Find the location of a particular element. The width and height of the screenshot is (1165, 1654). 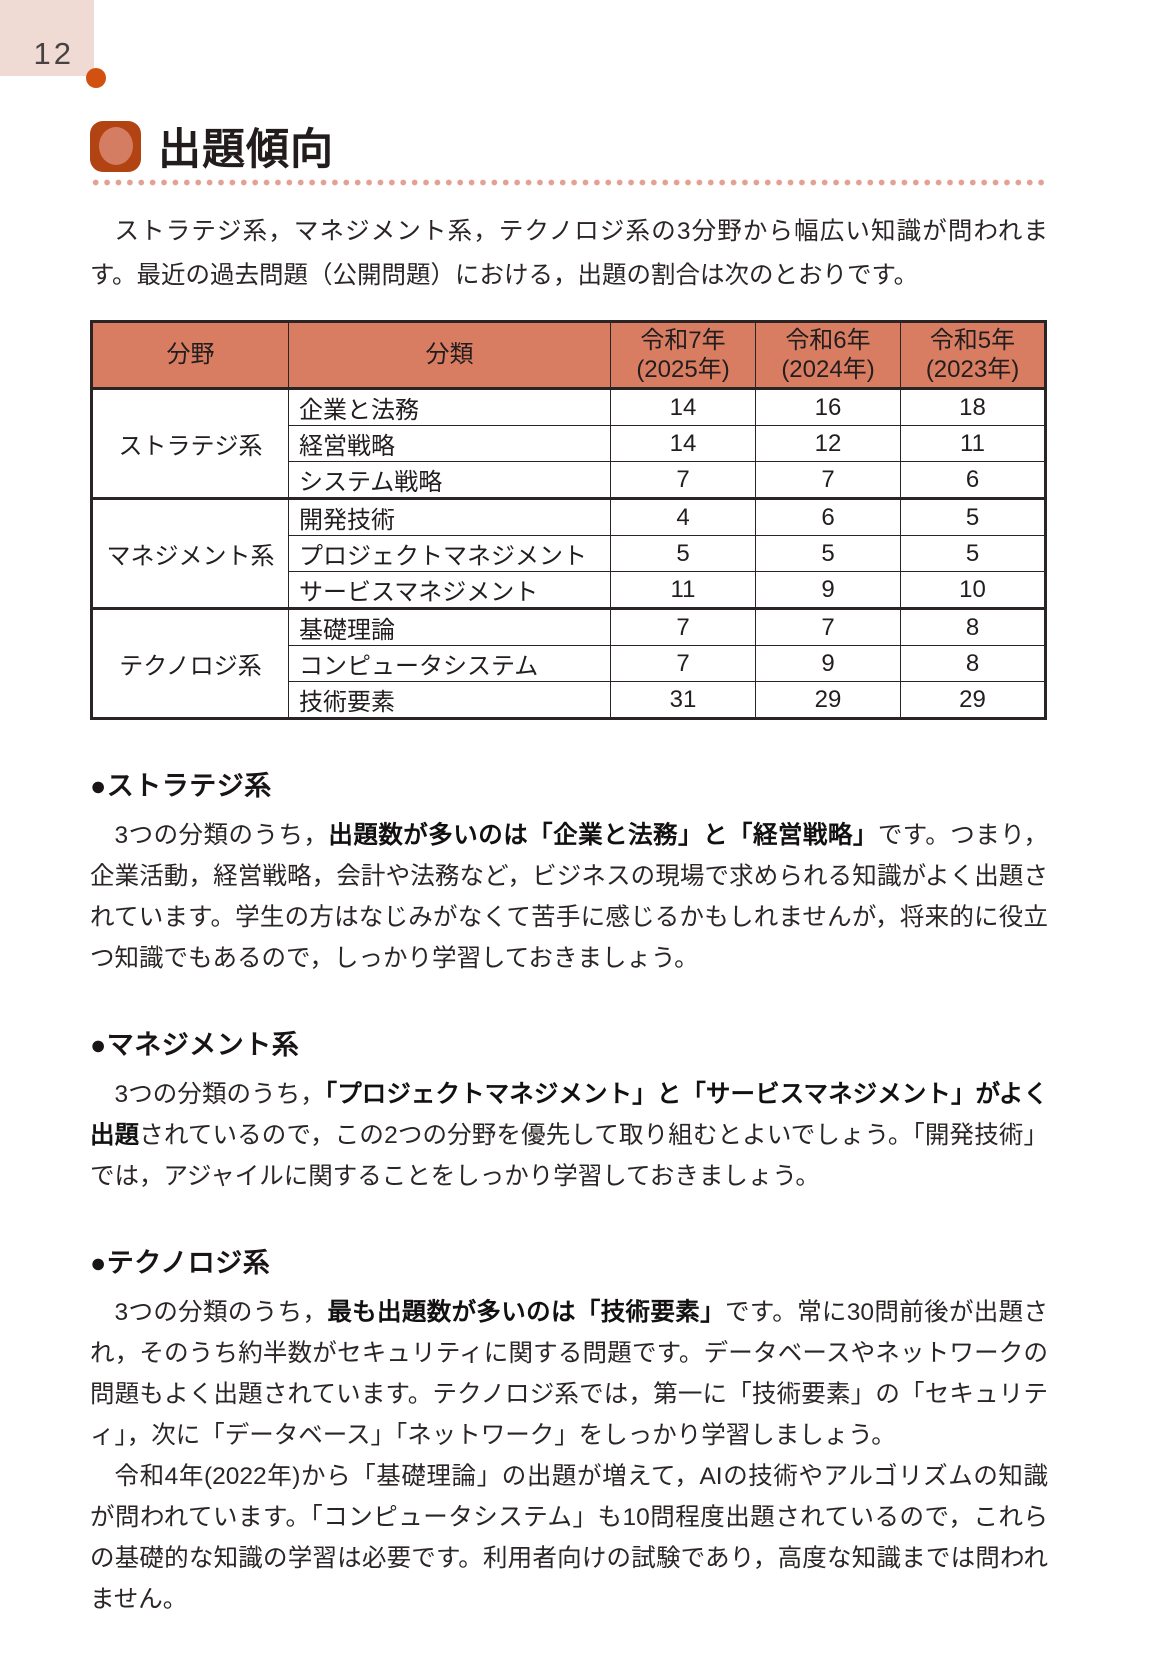

emphasis-text: 最も出題数が多いのは「技術要素」 is located at coordinates (526, 1312).